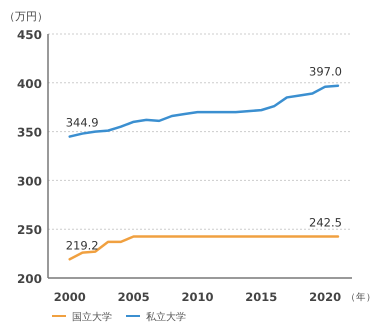 Image resolution: width=378 pixels, height=331 pixels. I want to click on data-label: 242.5, so click(325, 223).